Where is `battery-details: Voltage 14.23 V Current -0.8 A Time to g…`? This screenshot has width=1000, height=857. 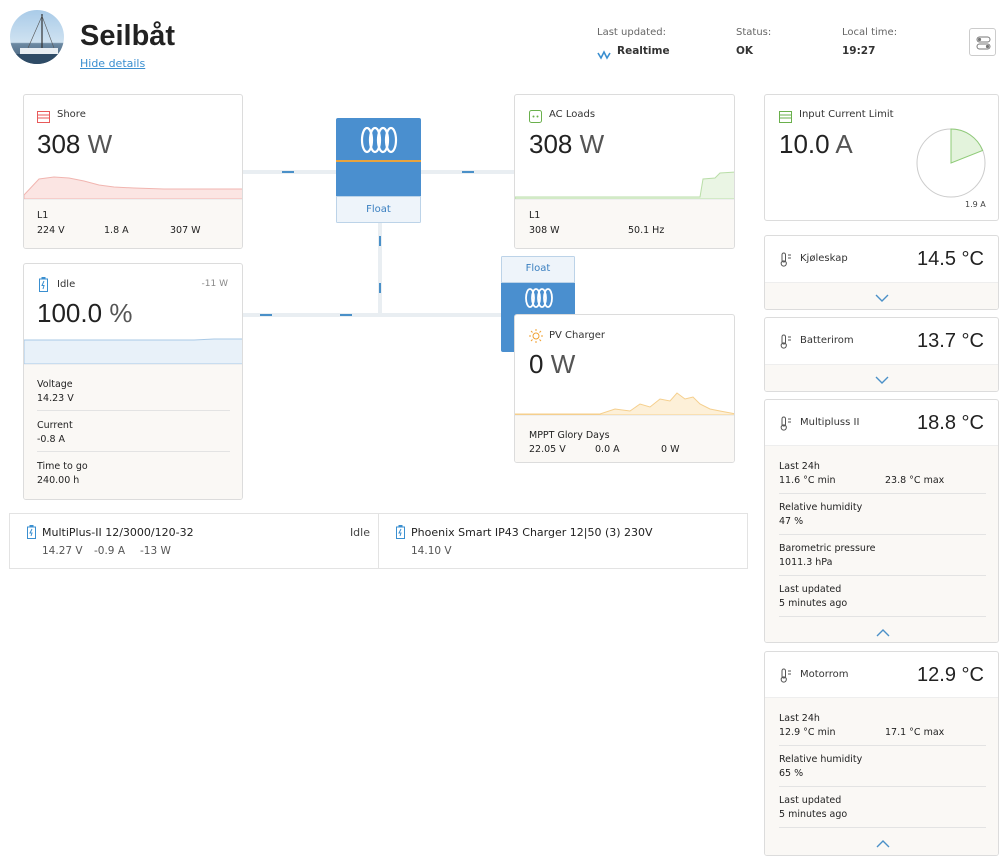 battery-details: Voltage 14.23 V Current -0.8 A Time to g… is located at coordinates (133, 431).